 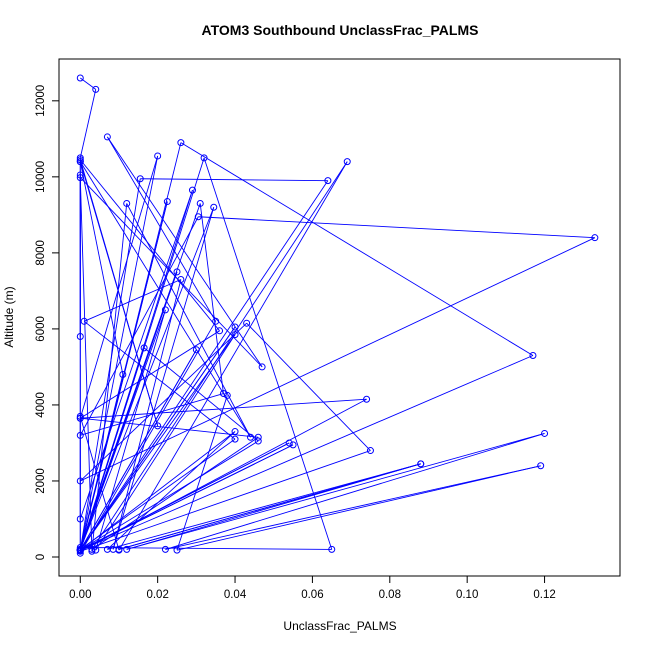 I want to click on y-tick-label: 8000, so click(x=41, y=253).